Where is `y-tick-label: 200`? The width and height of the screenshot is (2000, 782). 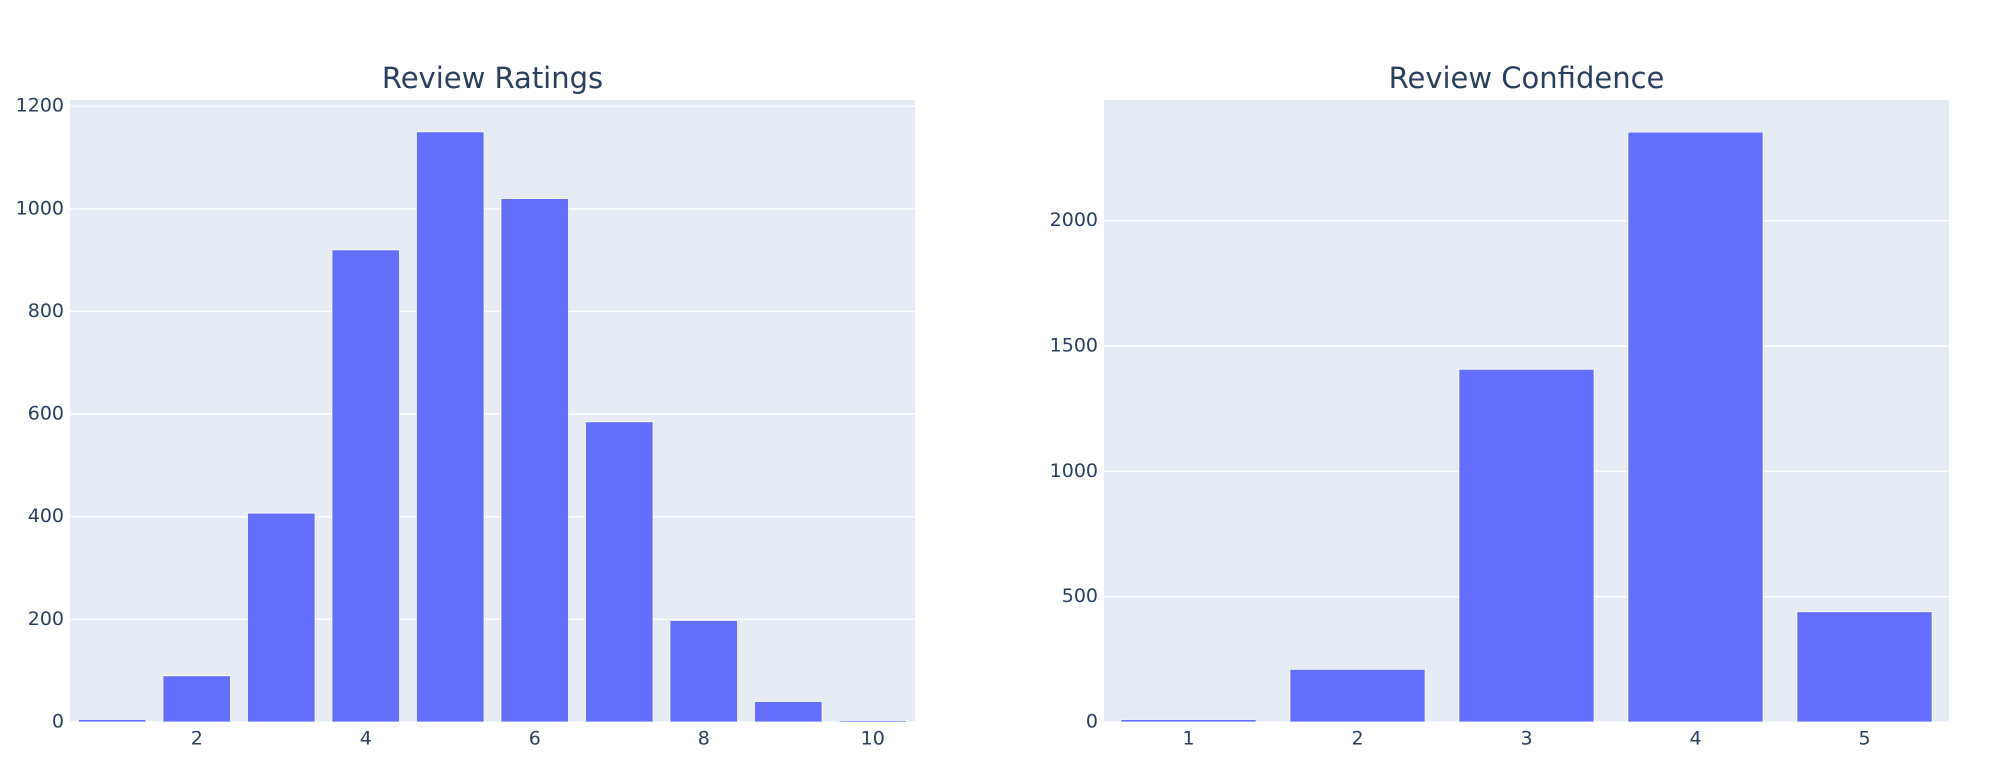 y-tick-label: 200 is located at coordinates (46, 619).